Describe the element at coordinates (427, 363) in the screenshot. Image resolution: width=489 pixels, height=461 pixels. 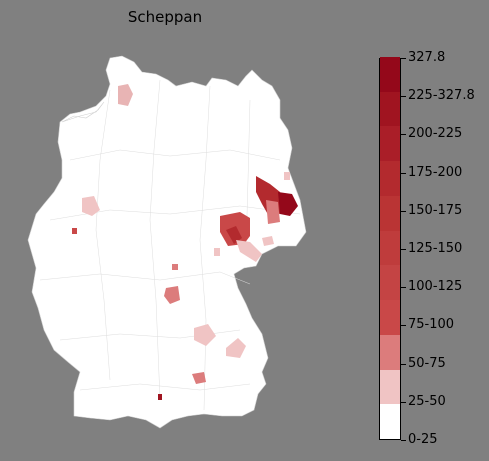
I see `colorbar-tick-label: 50-75` at that location.